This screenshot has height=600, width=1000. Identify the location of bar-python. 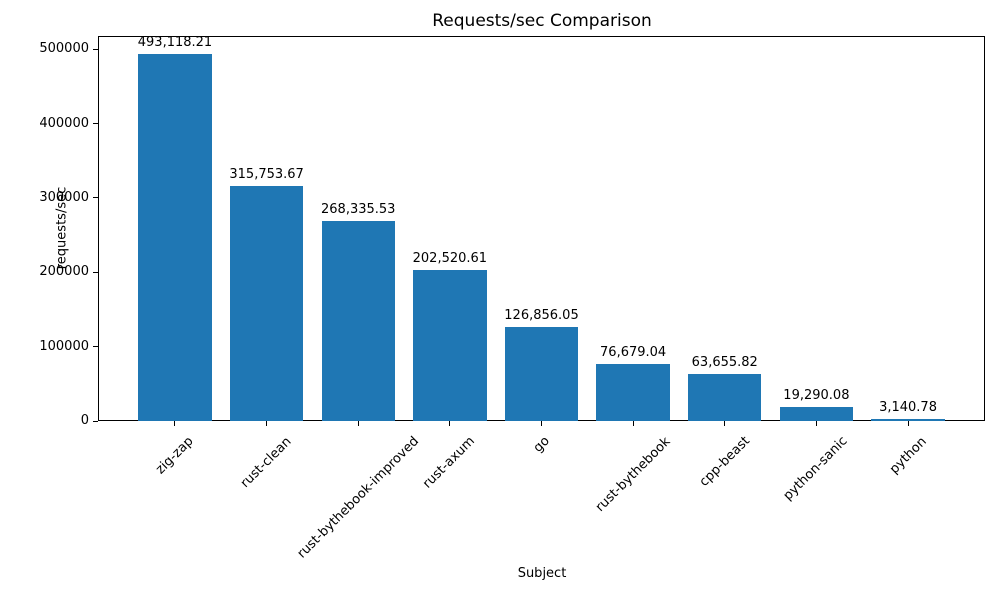
(908, 419).